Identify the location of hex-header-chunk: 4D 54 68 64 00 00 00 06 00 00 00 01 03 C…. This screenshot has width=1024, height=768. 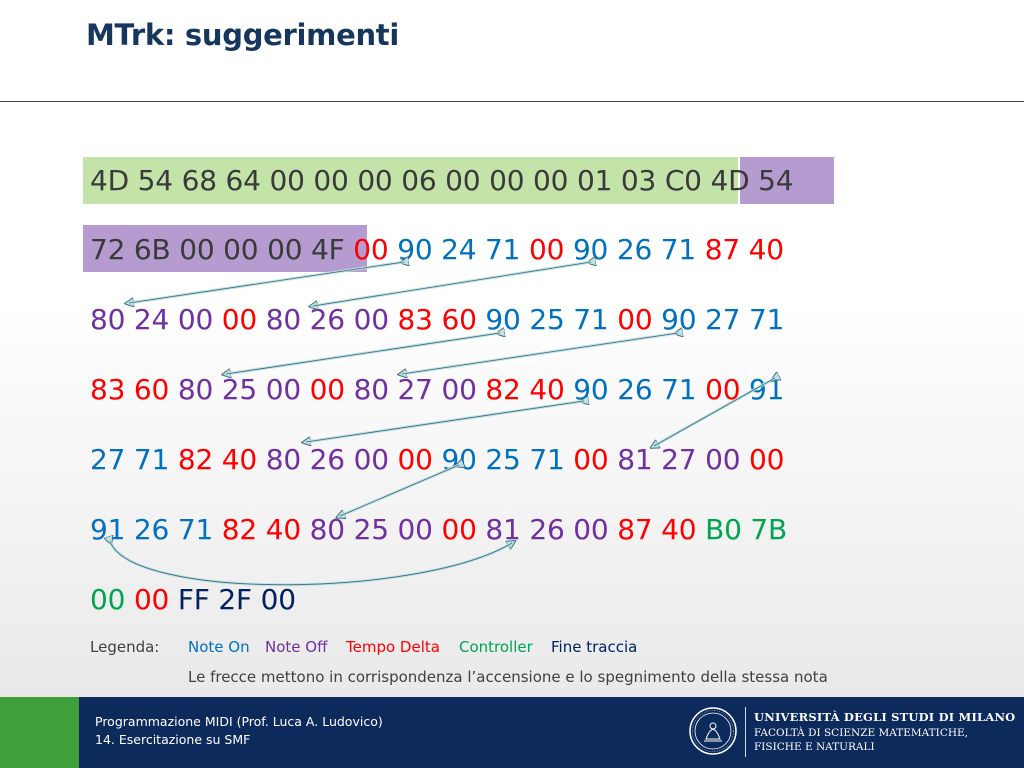
(396, 180).